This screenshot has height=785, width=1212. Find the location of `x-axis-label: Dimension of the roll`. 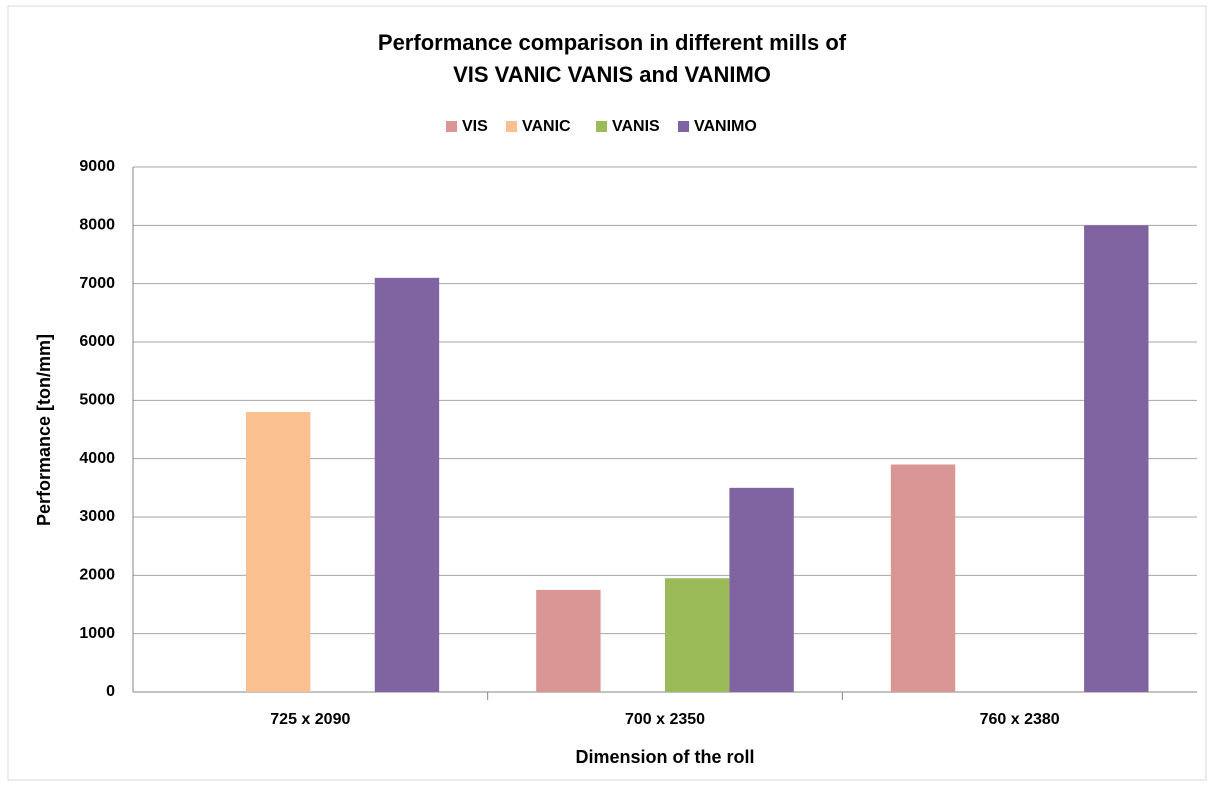

x-axis-label: Dimension of the roll is located at coordinates (664, 757).